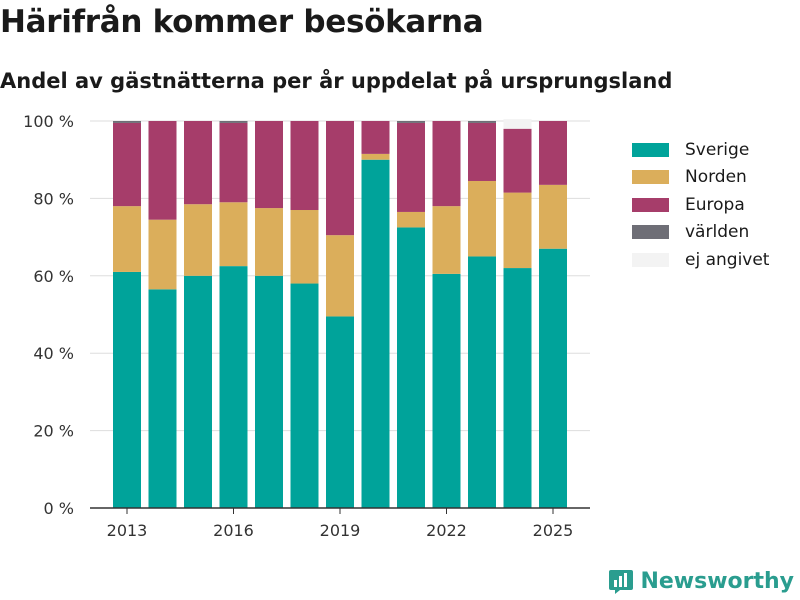  What do you see at coordinates (717, 581) in the screenshot?
I see `brand-name: Newsworthy` at bounding box center [717, 581].